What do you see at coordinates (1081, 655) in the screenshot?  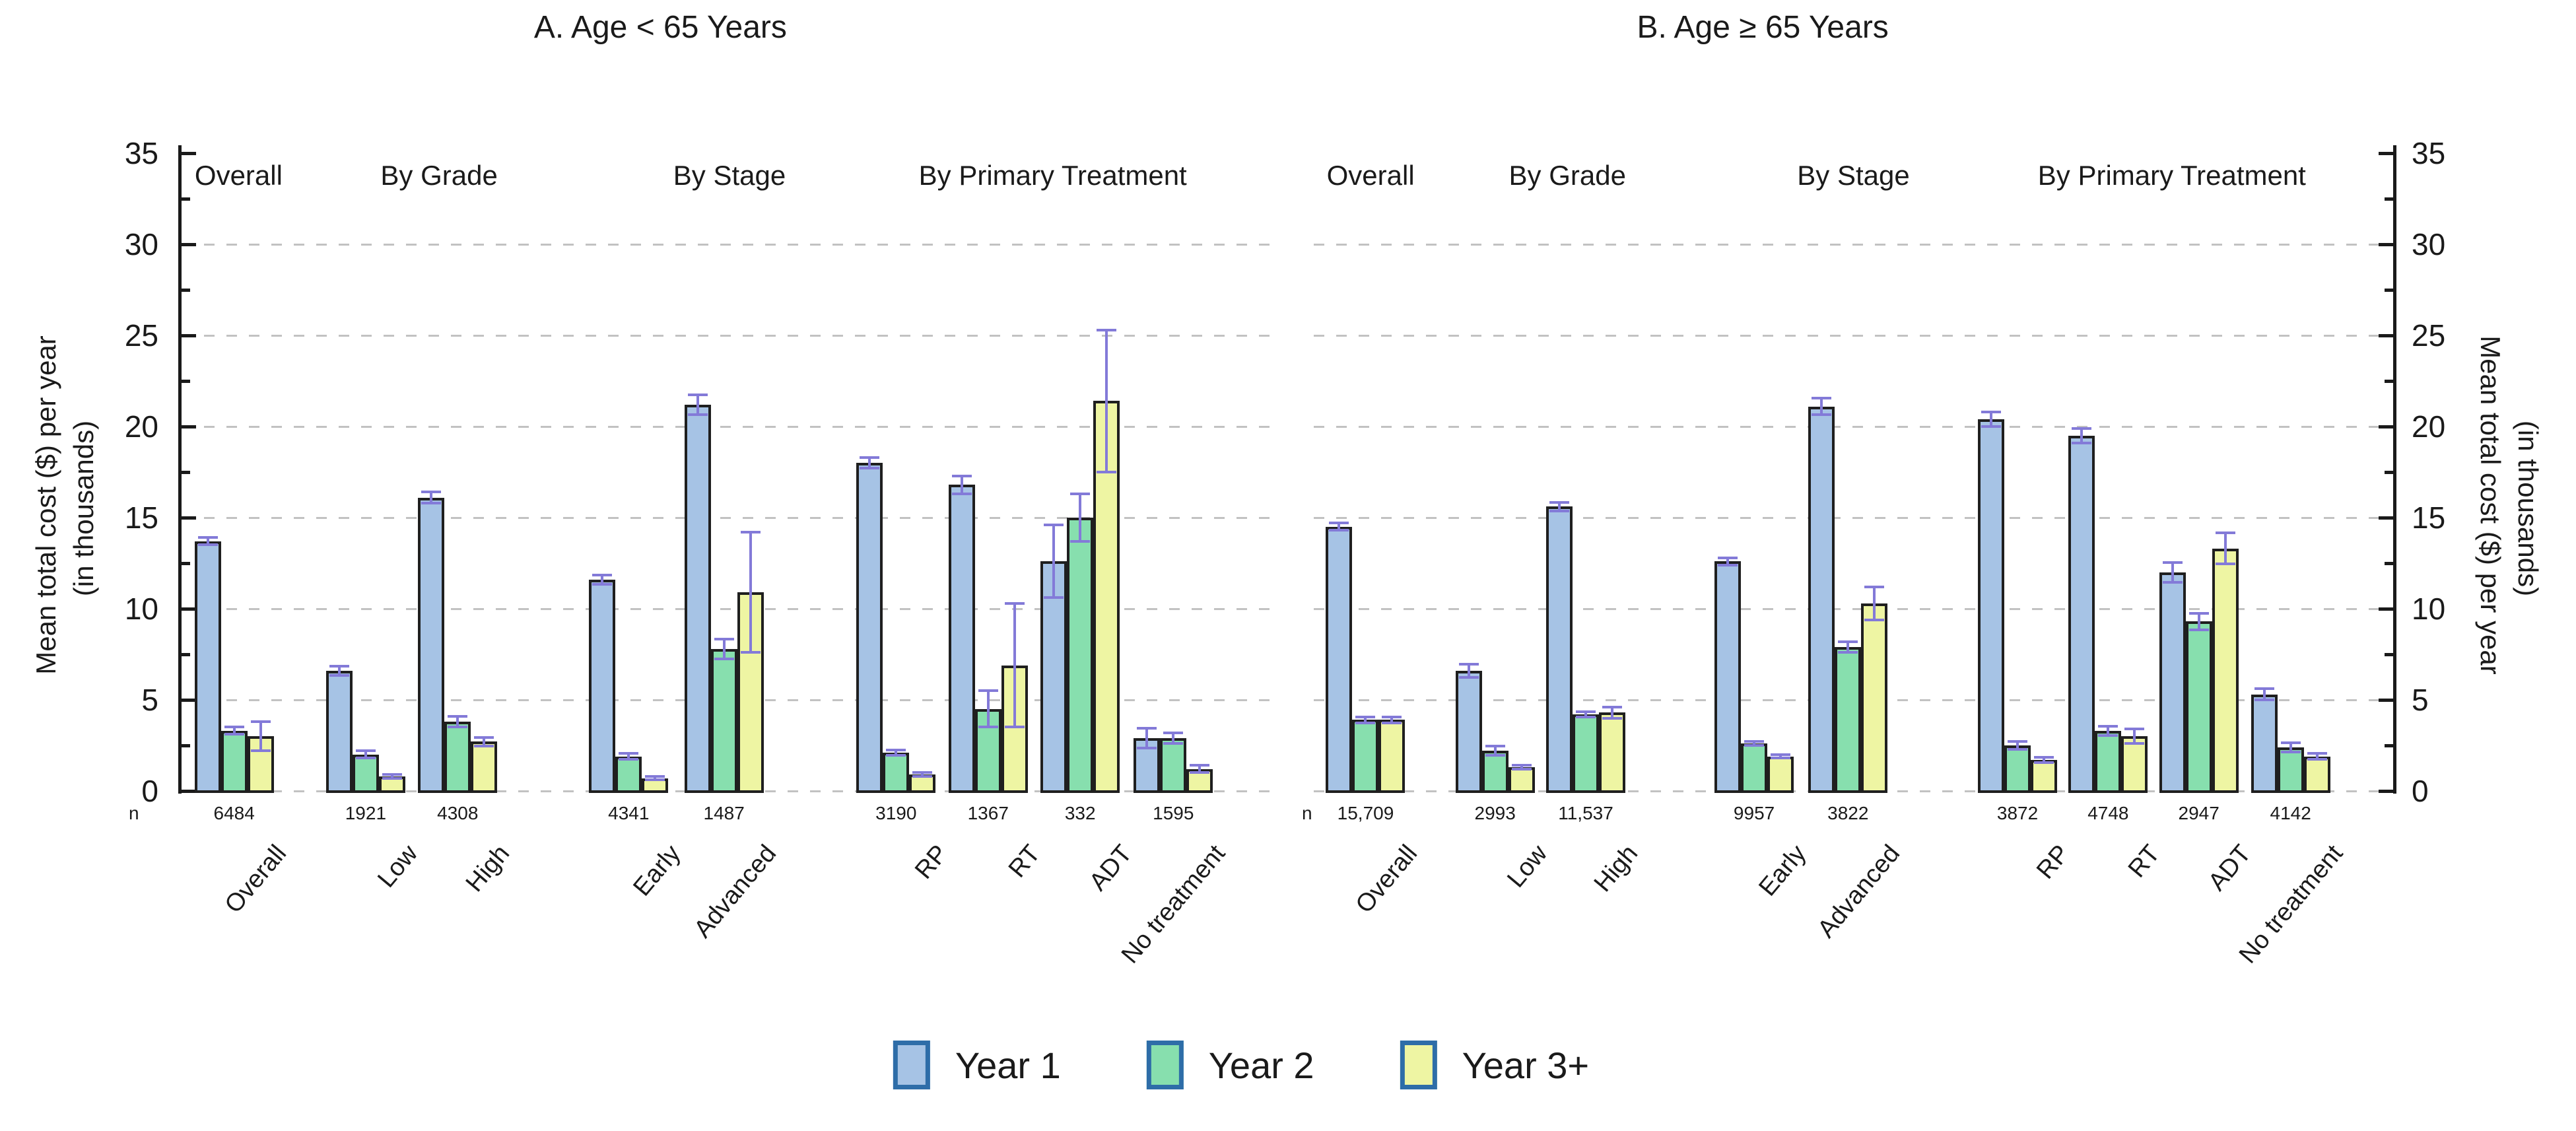 I see `bar-year2-adt` at bounding box center [1081, 655].